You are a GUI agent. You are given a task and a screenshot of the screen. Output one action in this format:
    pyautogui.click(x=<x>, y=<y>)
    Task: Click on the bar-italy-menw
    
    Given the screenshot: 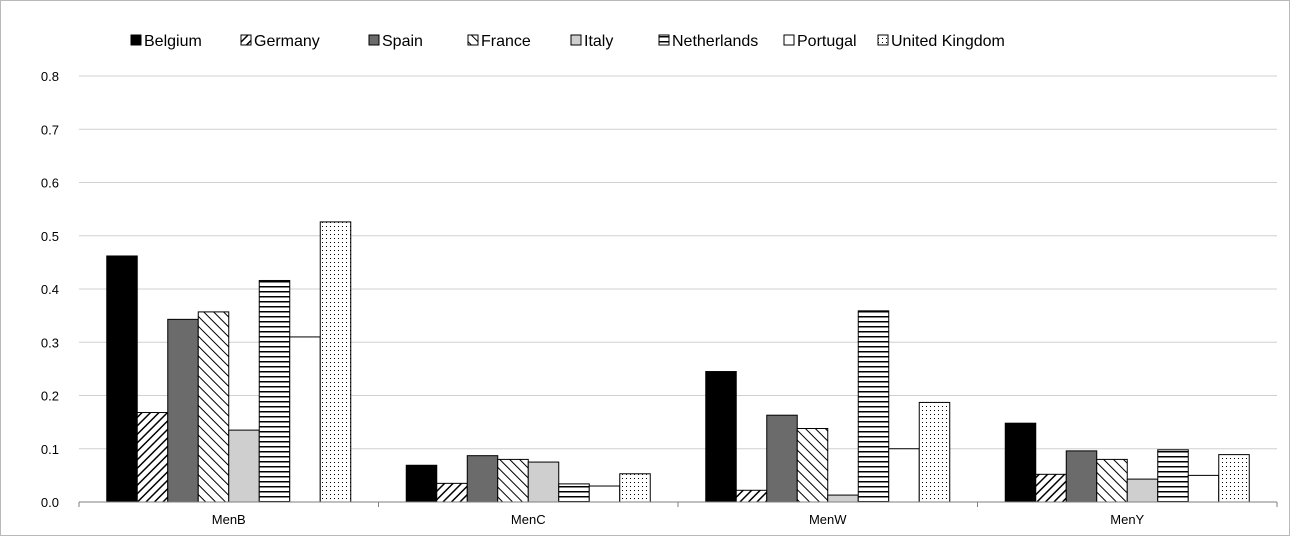 What is the action you would take?
    pyautogui.click(x=843, y=498)
    